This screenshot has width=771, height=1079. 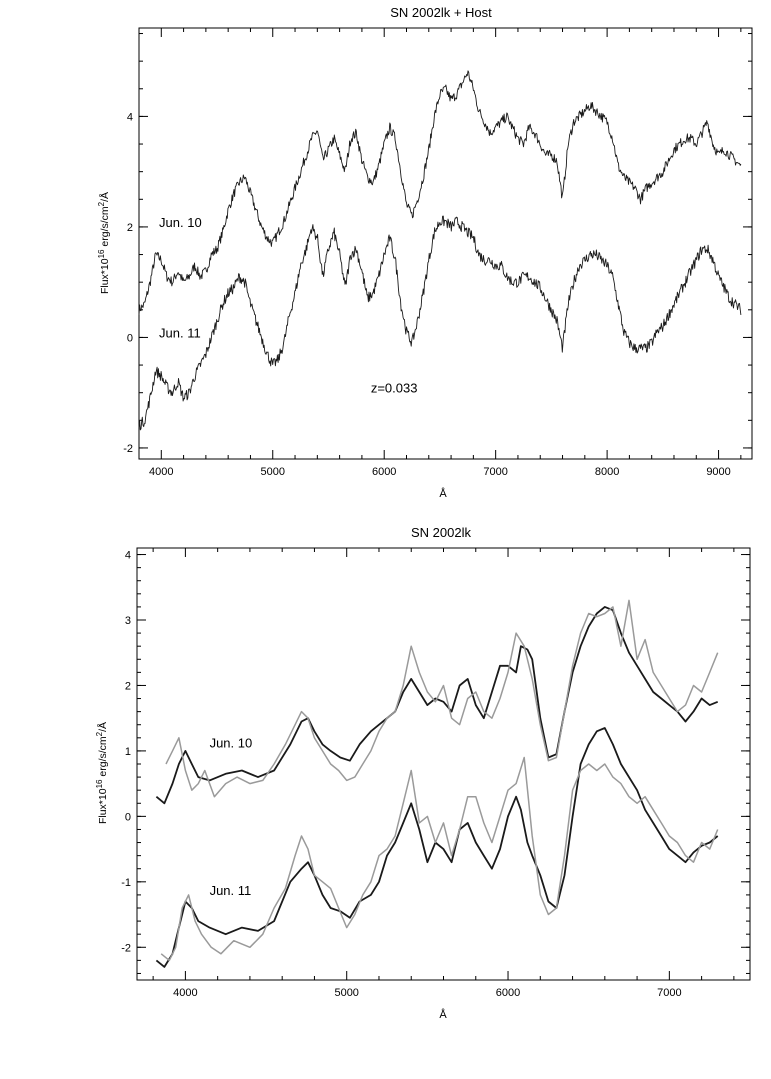 I want to click on y-tick-label: -1, so click(x=126, y=883).